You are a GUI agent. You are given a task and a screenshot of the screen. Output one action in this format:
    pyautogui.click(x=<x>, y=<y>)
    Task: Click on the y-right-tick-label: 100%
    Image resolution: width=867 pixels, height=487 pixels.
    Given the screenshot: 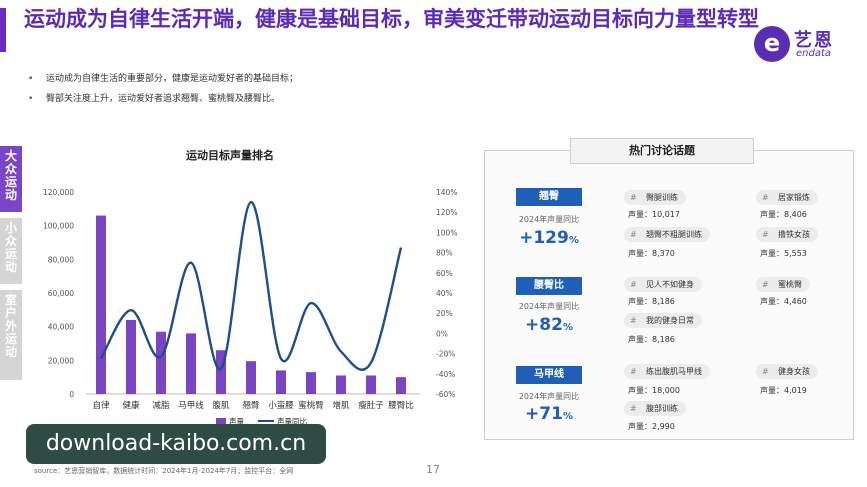 What is the action you would take?
    pyautogui.click(x=446, y=232)
    